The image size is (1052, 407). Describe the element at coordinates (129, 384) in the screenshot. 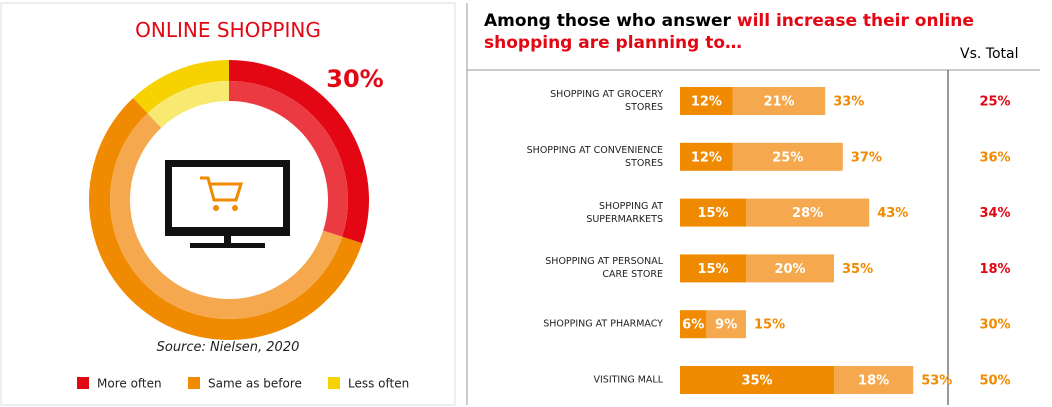

I see `legend-label: More often` at that location.